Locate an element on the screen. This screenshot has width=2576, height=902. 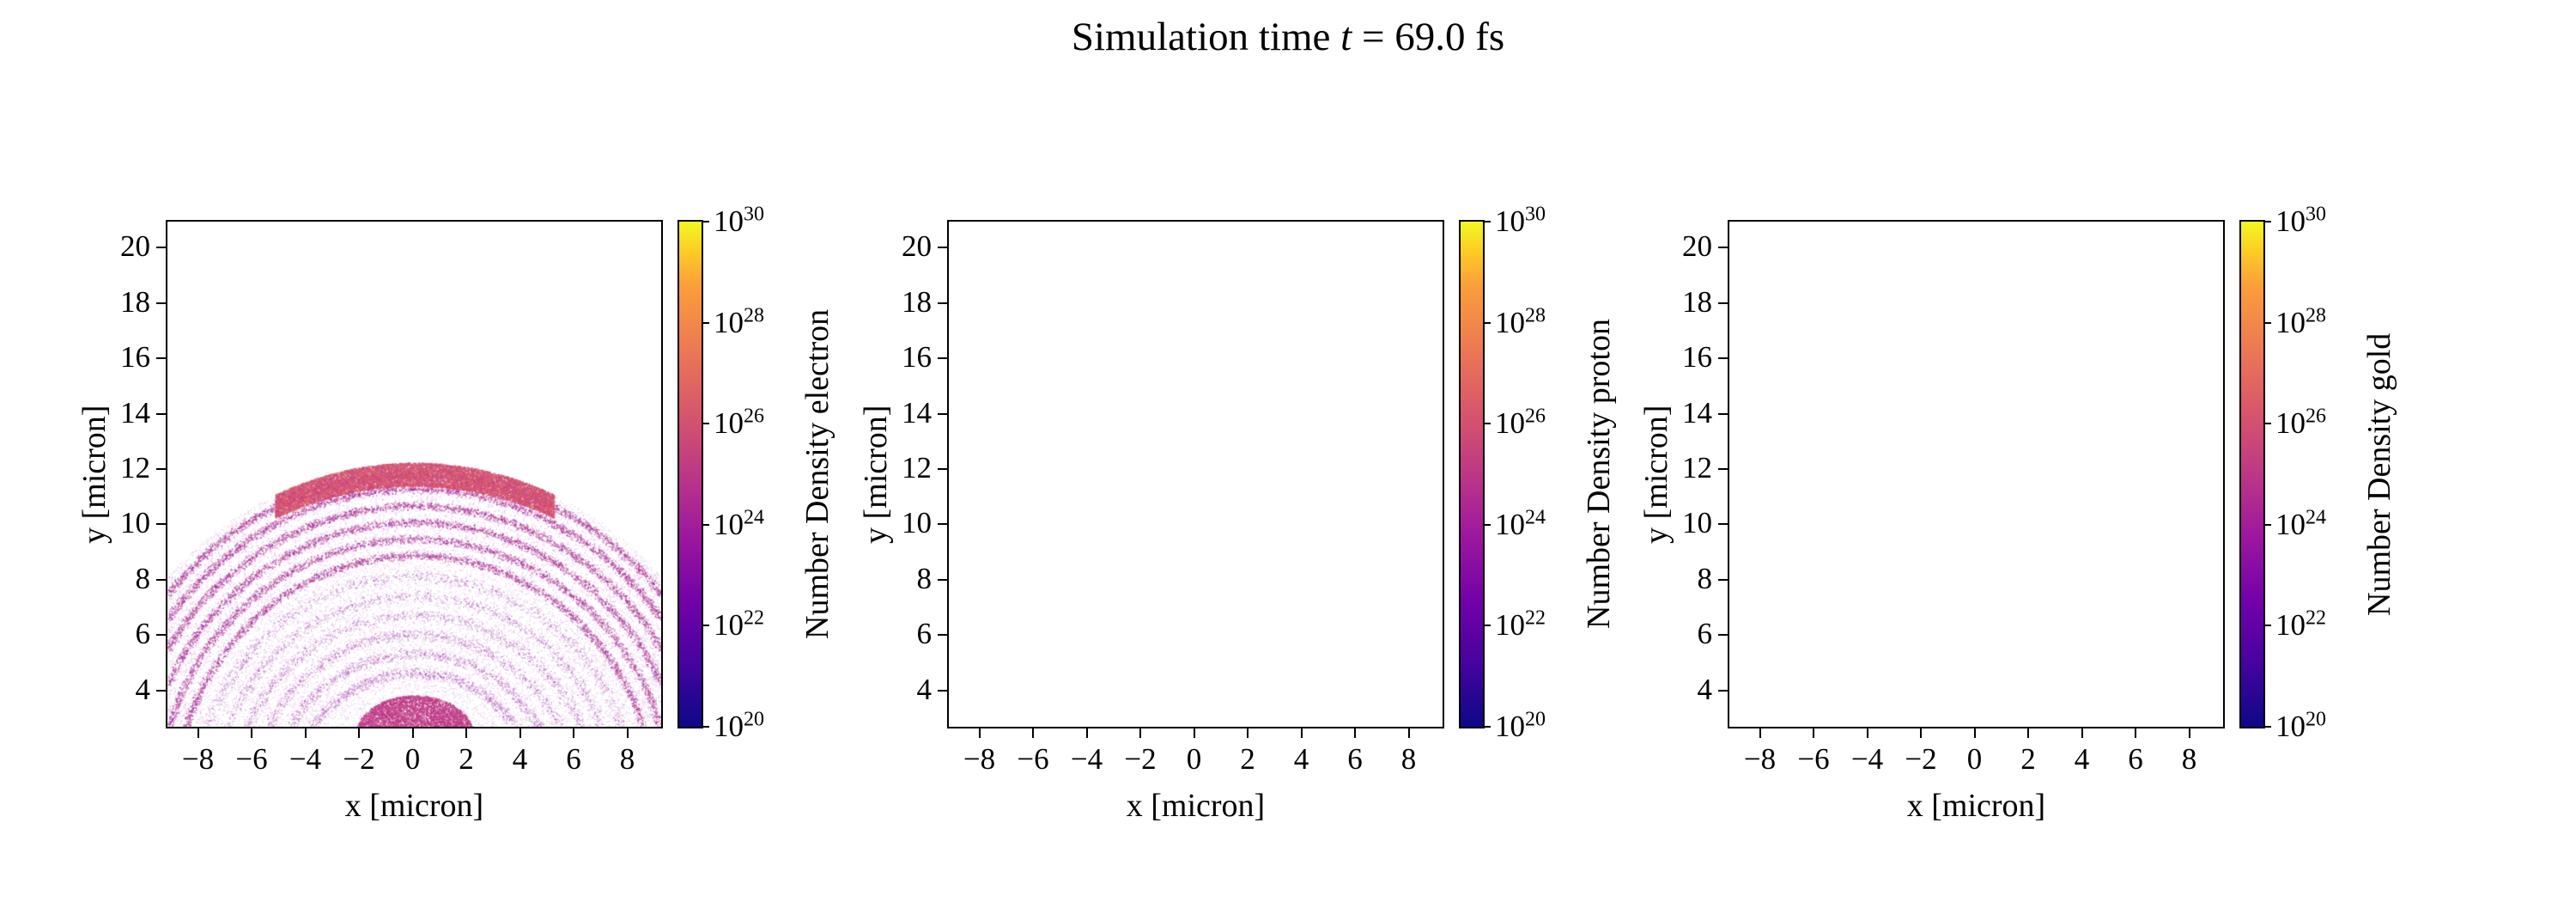
y-tick-label: 4 is located at coordinates (1705, 689).